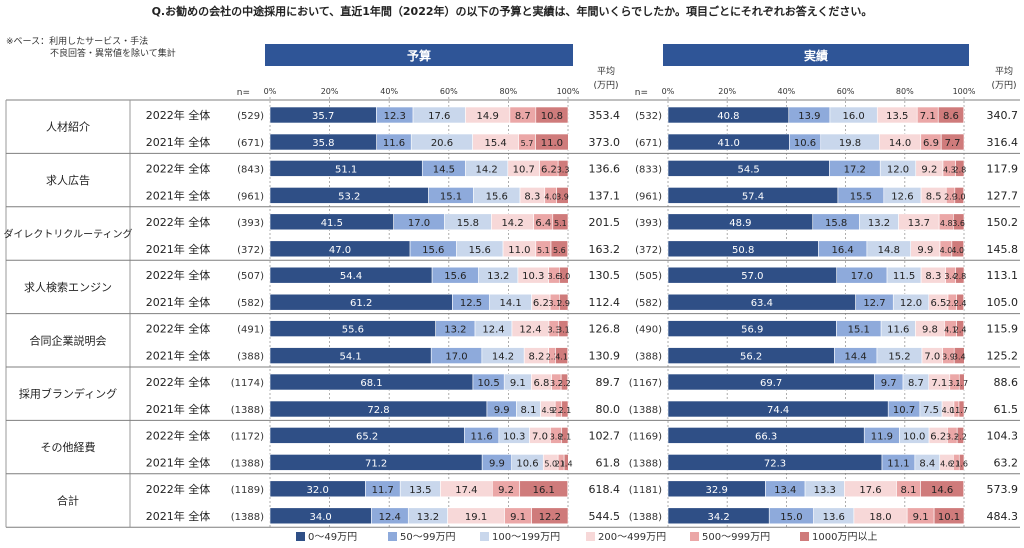 The image size is (1024, 548). Describe the element at coordinates (1006, 409) in the screenshot. I see `average-value: 61.5` at that location.